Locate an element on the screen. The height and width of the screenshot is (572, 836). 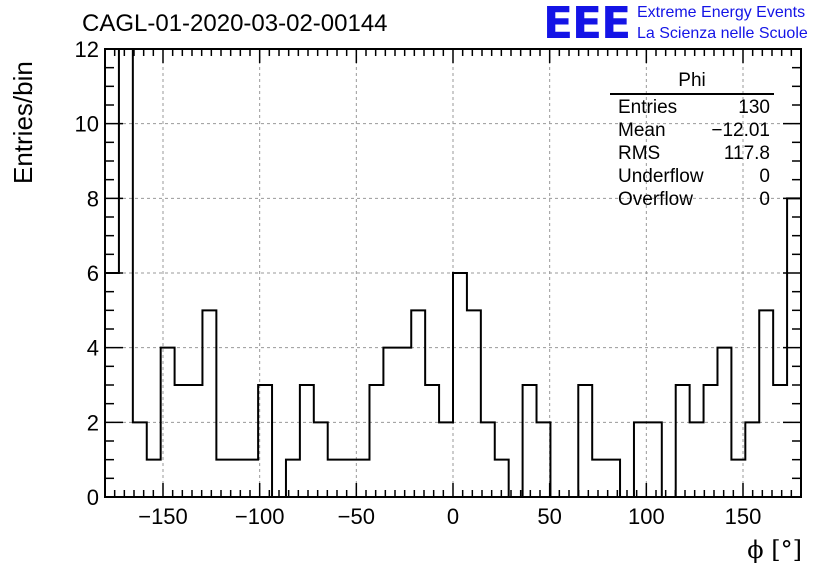
stats-row-overflow: Overflow 0 is located at coordinates (692, 199).